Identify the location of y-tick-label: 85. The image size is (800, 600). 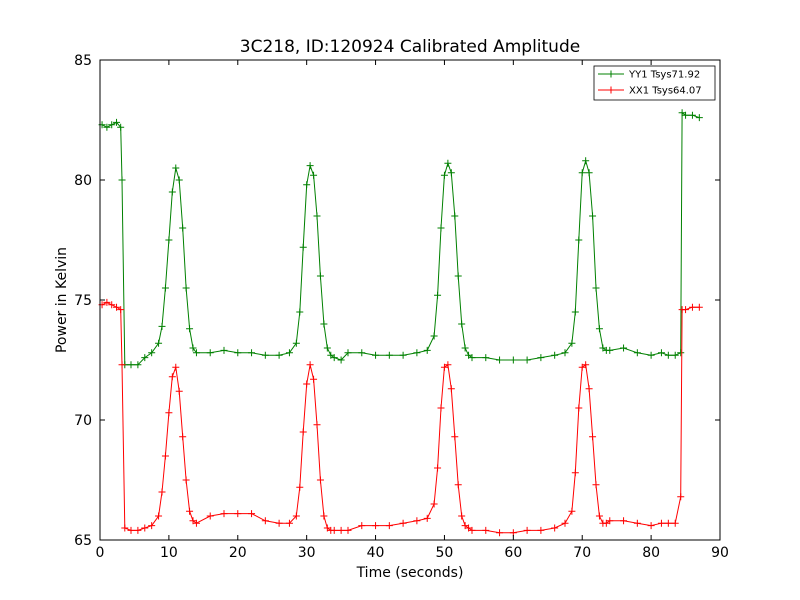
(83, 61).